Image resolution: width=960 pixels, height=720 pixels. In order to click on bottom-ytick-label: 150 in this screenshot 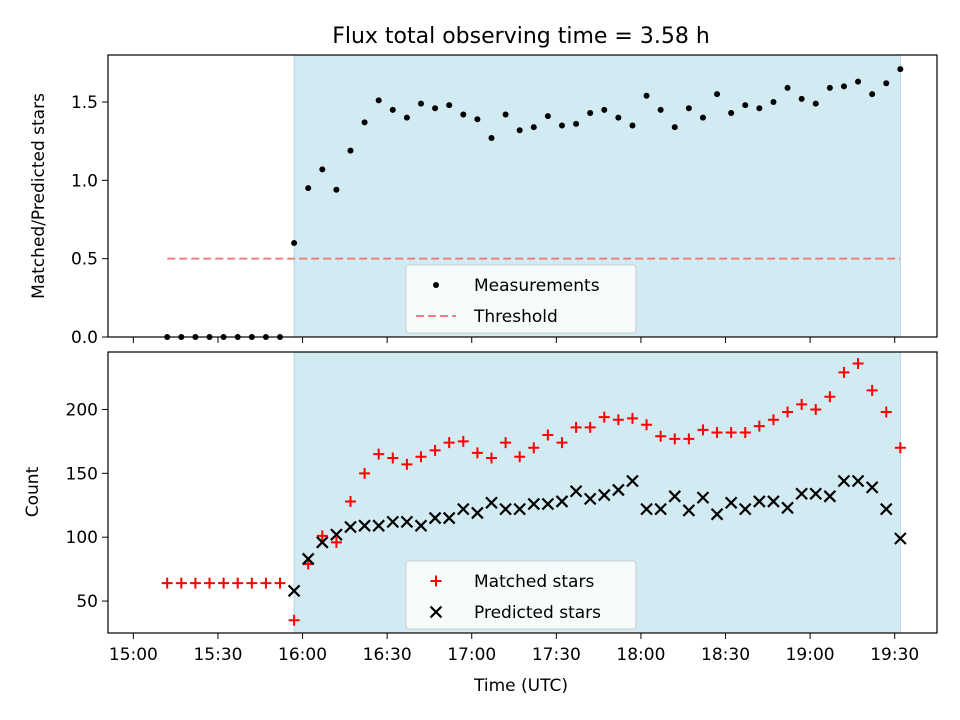, I will do `click(82, 474)`.